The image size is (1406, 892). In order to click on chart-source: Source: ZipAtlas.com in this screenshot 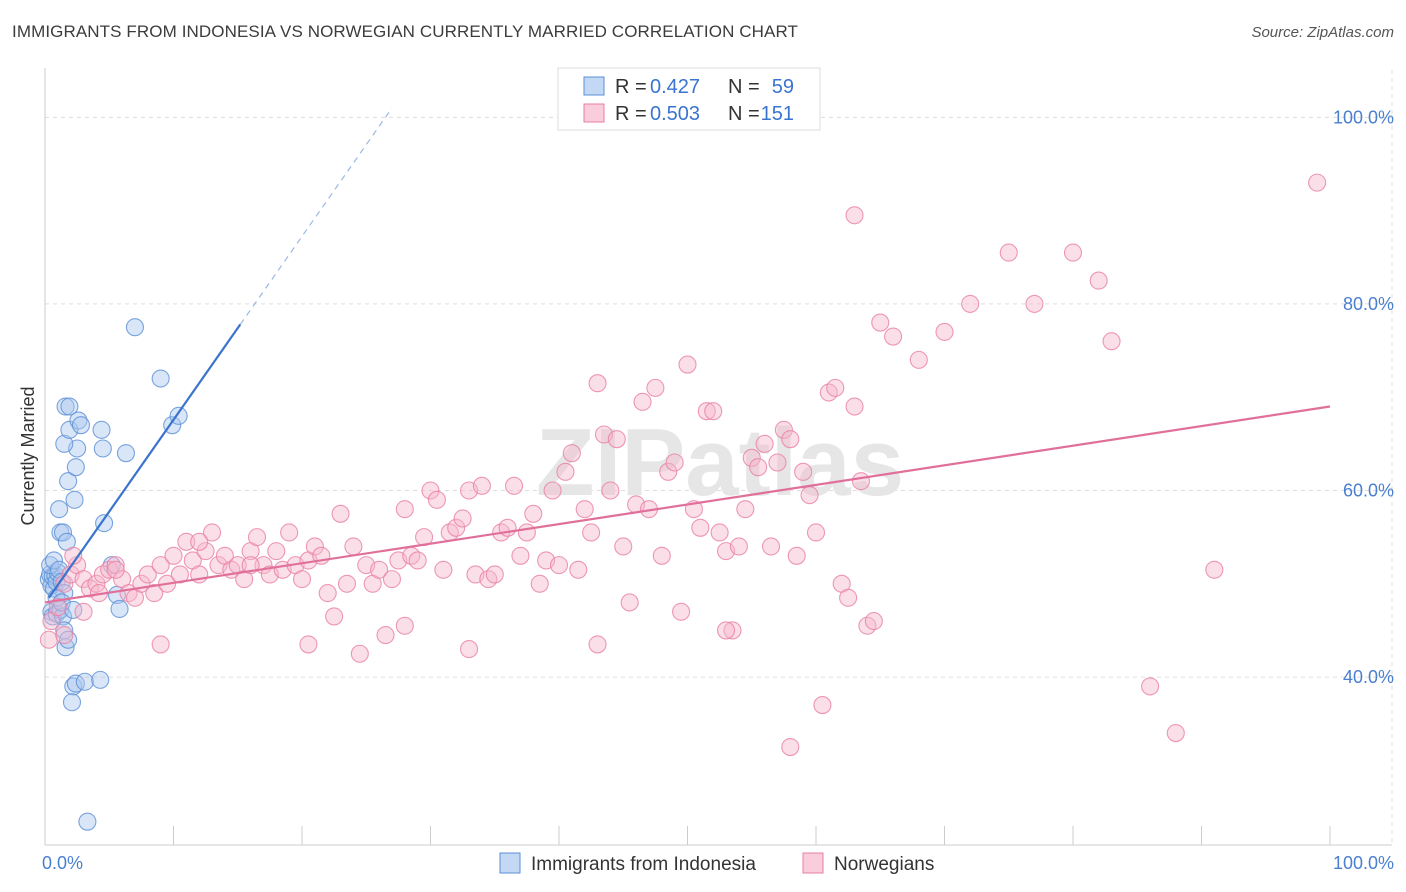, I will do `click(1322, 32)`.